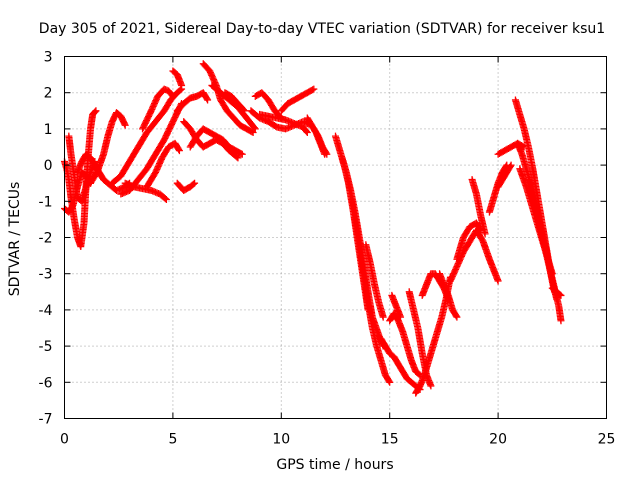 The height and width of the screenshot is (480, 640). I want to click on x-tick-label: 5, so click(172, 440).